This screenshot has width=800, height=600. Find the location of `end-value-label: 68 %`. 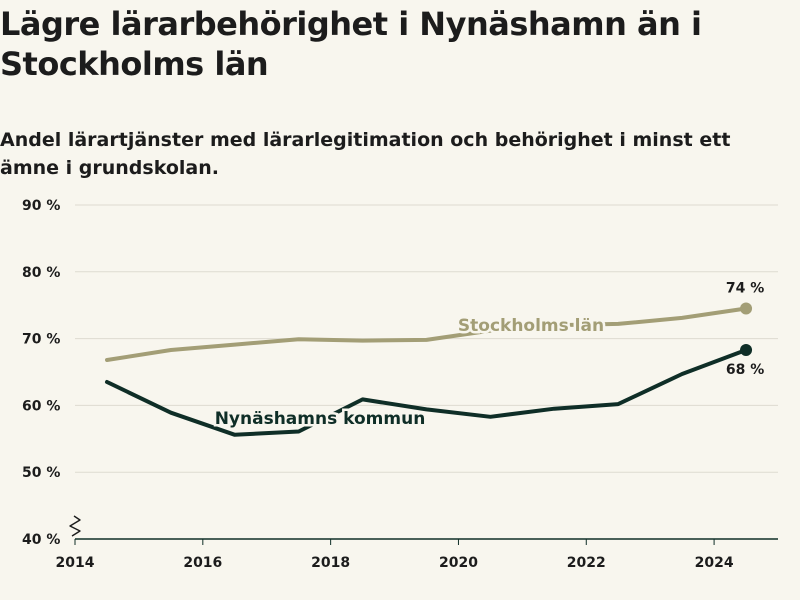

end-value-label: 68 % is located at coordinates (745, 370).